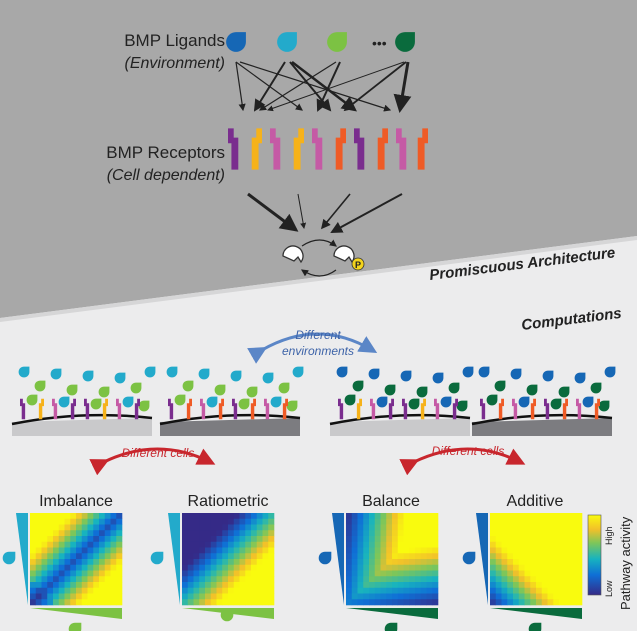 The image size is (637, 631). I want to click on phosphate-icon, so click(358, 264).